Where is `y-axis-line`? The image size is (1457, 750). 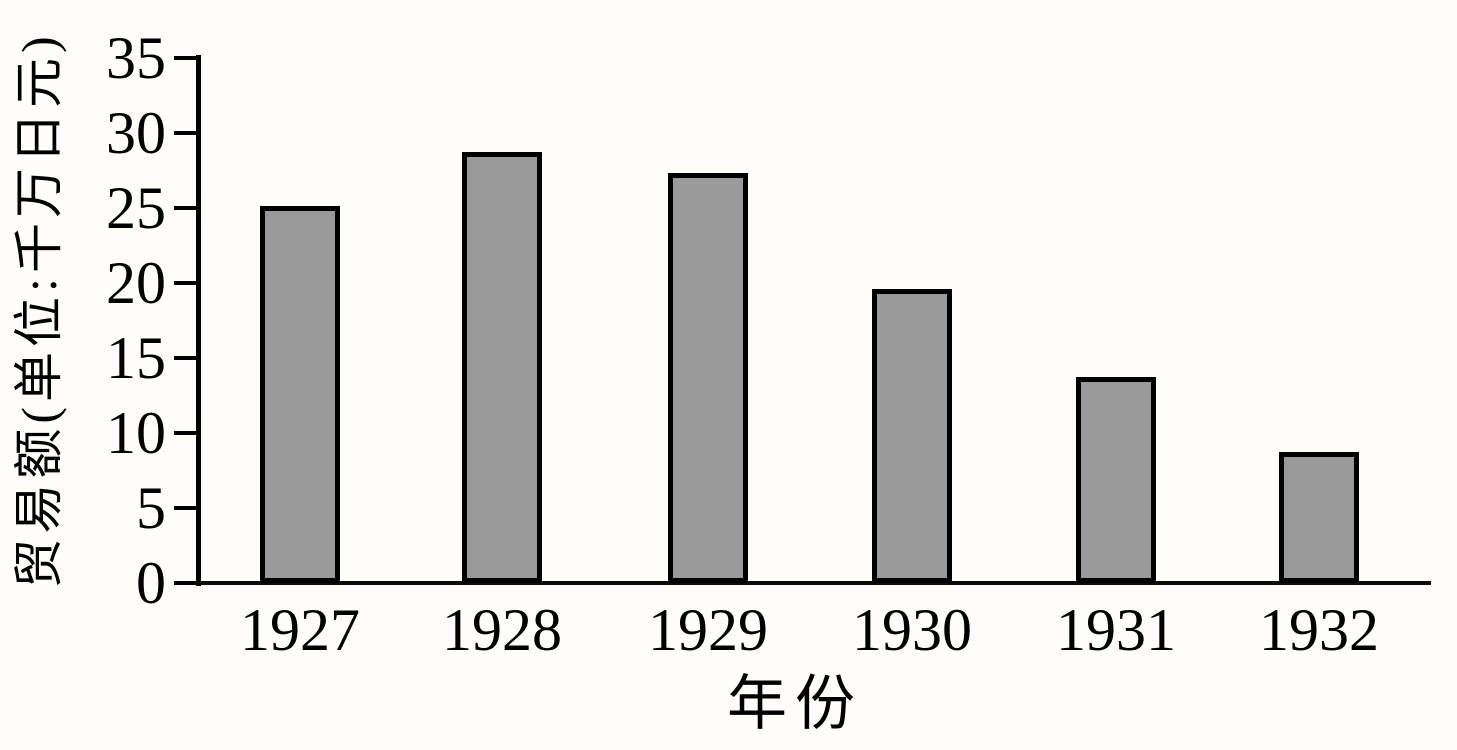
y-axis-line is located at coordinates (198, 320).